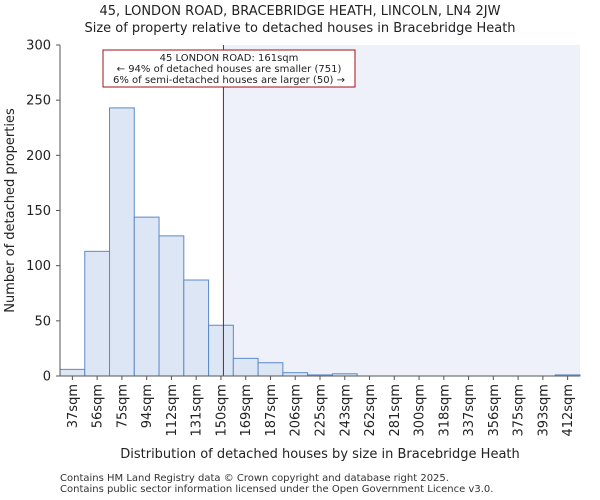 The image size is (600, 500). What do you see at coordinates (229, 58) in the screenshot?
I see `annotation-line-1: 45 LONDON ROAD: 161sqm` at bounding box center [229, 58].